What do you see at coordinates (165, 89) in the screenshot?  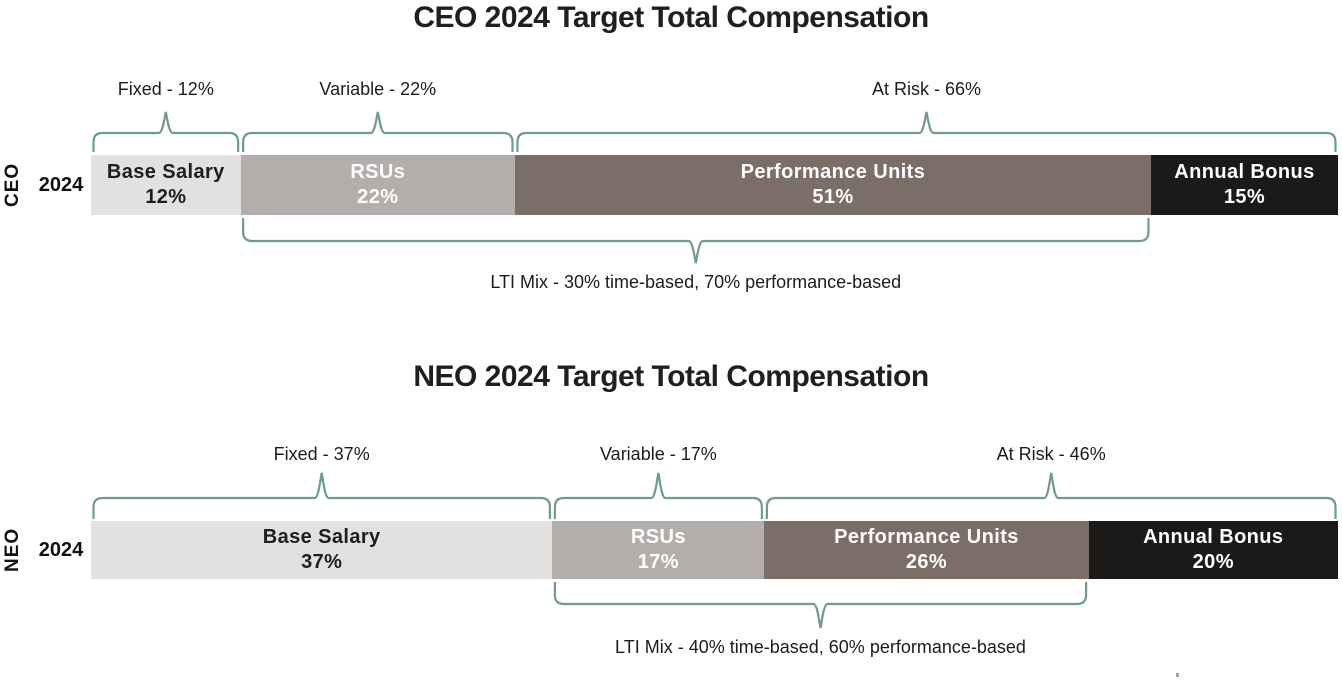 I see `group-label-fixed: Fixed - 12%` at bounding box center [165, 89].